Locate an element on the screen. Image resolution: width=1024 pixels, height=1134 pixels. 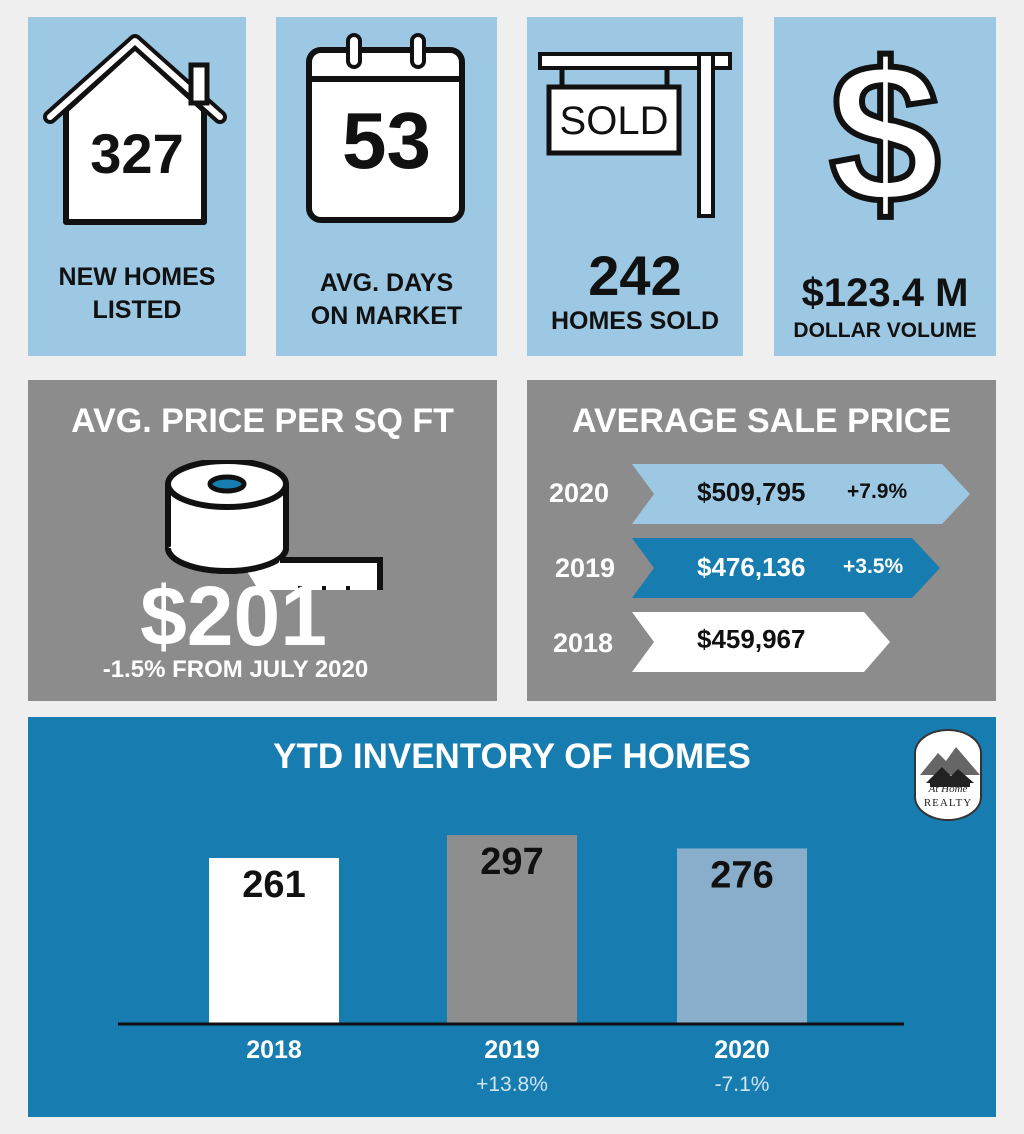
avg-sale-price: $459,967 is located at coordinates (751, 639).